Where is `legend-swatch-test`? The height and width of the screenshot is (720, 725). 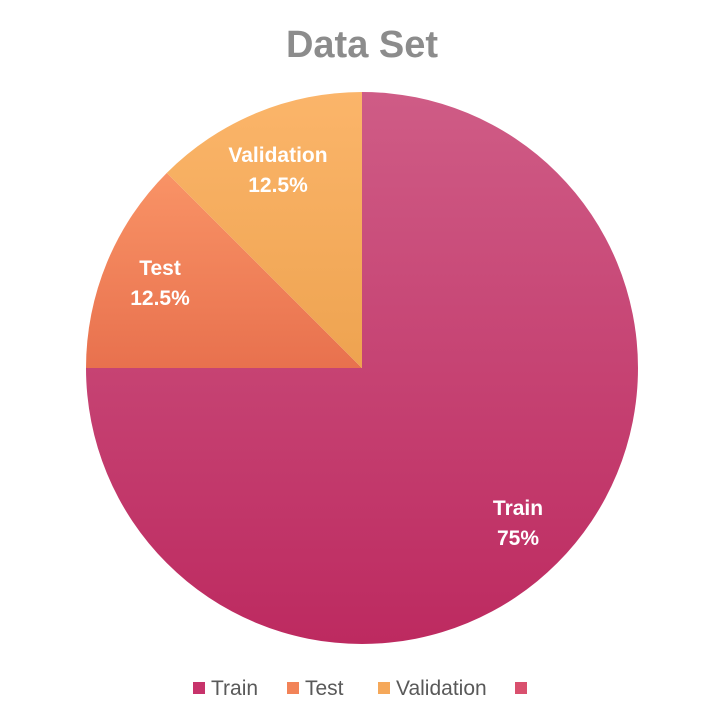 legend-swatch-test is located at coordinates (293, 688).